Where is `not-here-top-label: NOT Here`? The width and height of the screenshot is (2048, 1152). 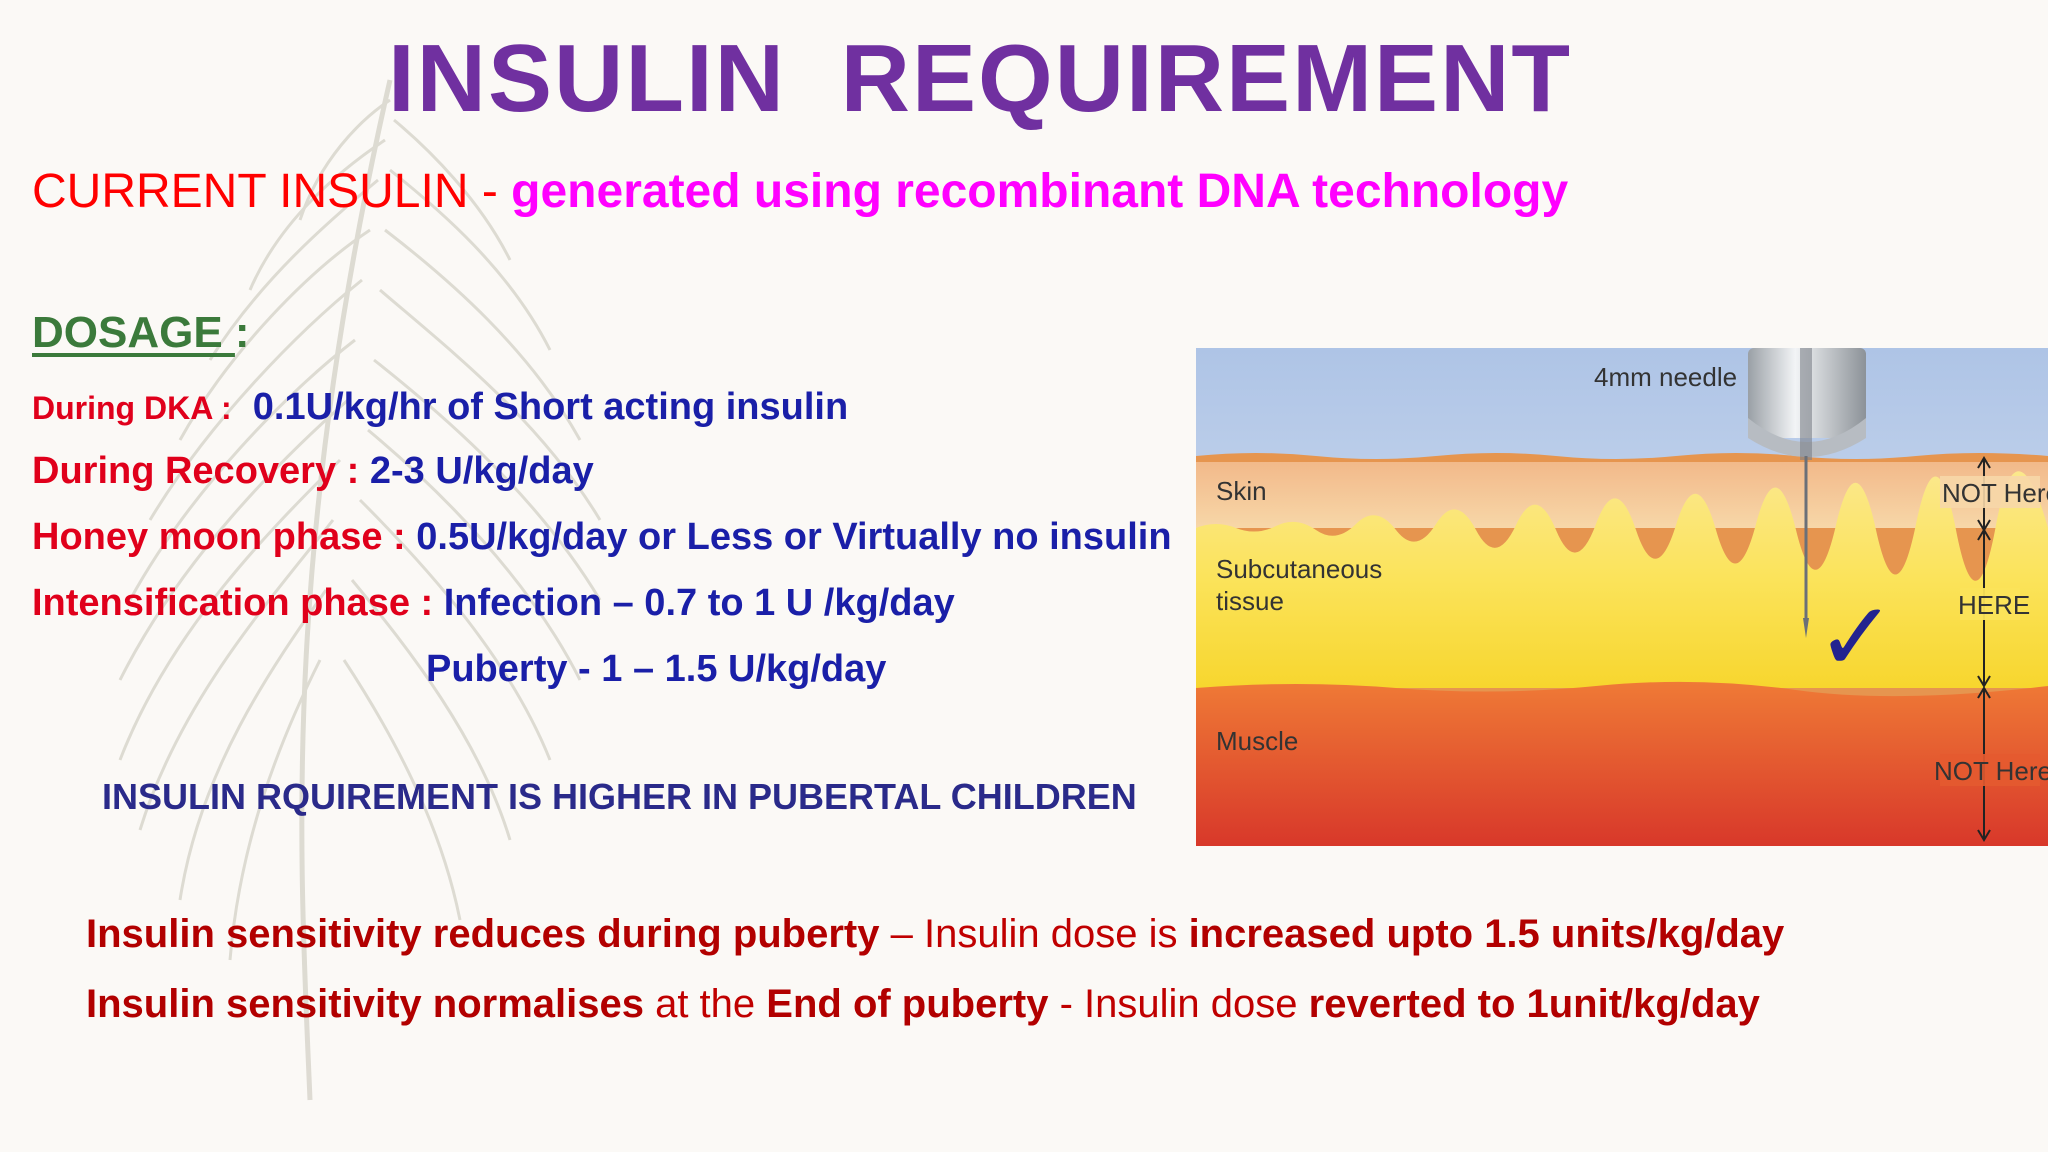
not-here-top-label: NOT Here is located at coordinates (1995, 493).